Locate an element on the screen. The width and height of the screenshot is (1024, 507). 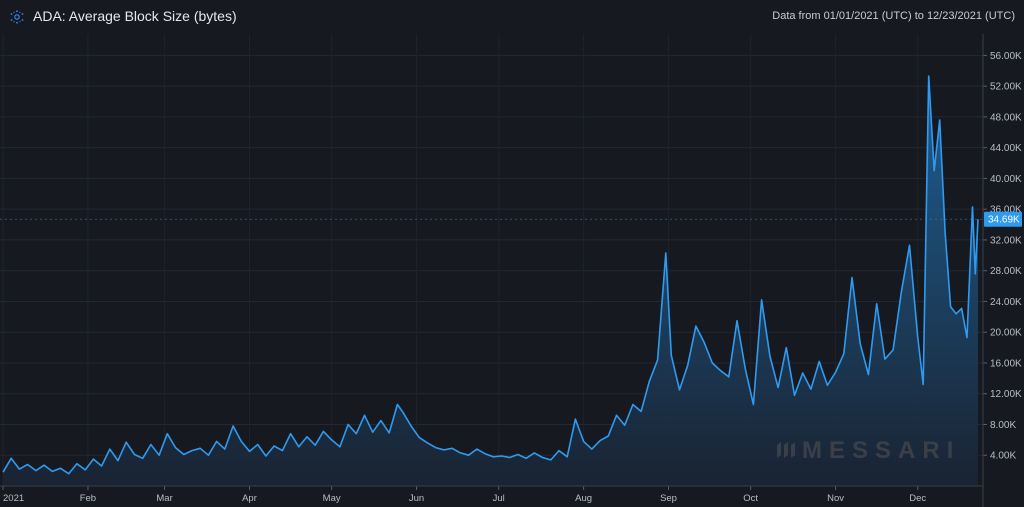
x-tick-label: Aug is located at coordinates (583, 498).